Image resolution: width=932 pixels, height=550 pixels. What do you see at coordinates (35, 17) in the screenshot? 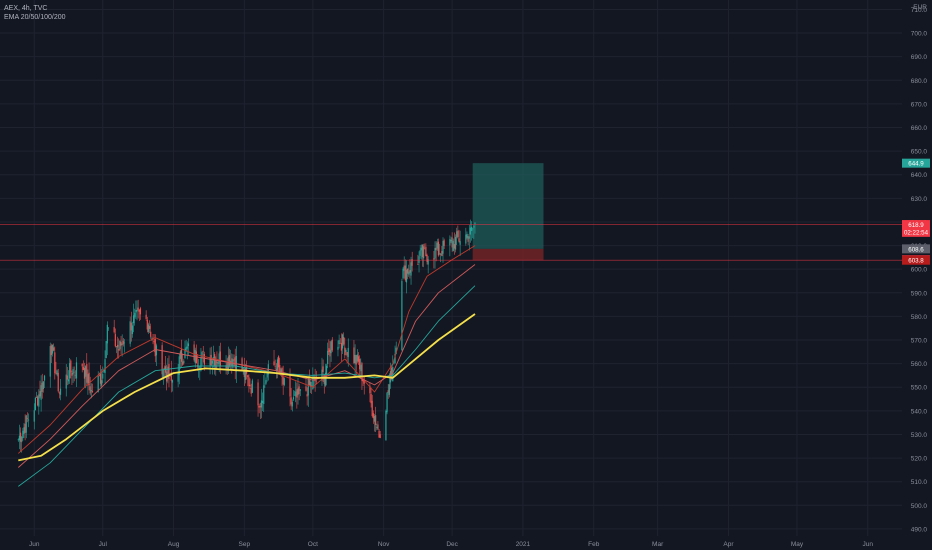
I see `indicator-title: EMA 20/50/100/200` at bounding box center [35, 17].